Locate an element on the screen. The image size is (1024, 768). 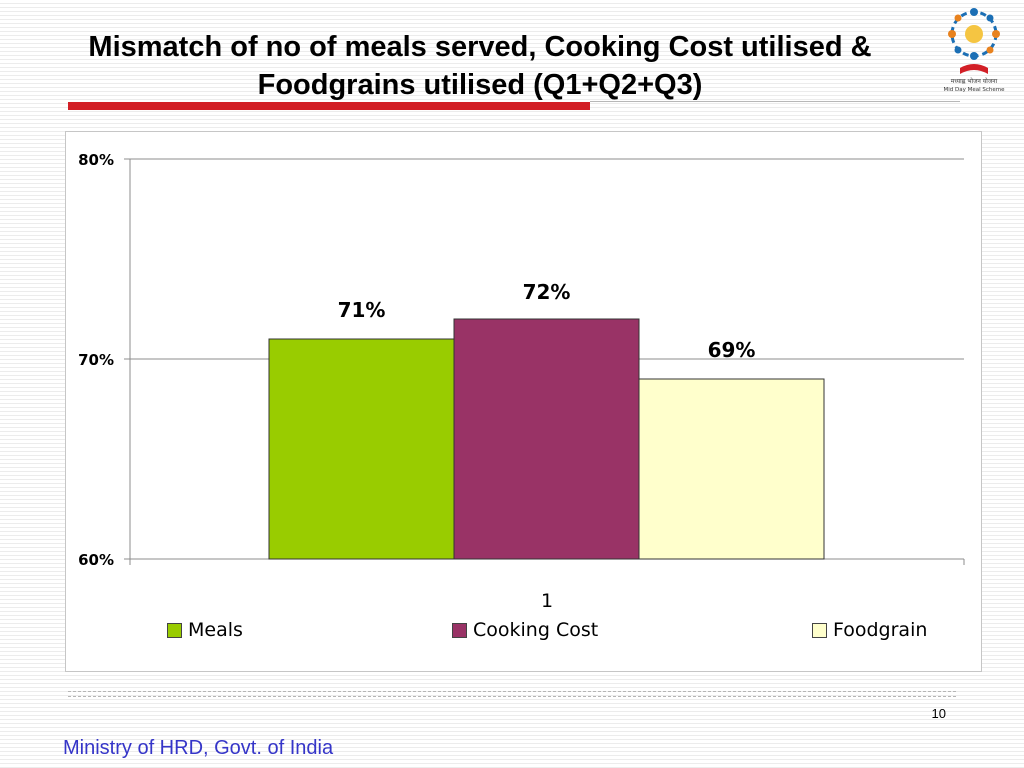
y-tick-label: 70% is located at coordinates (96, 360).